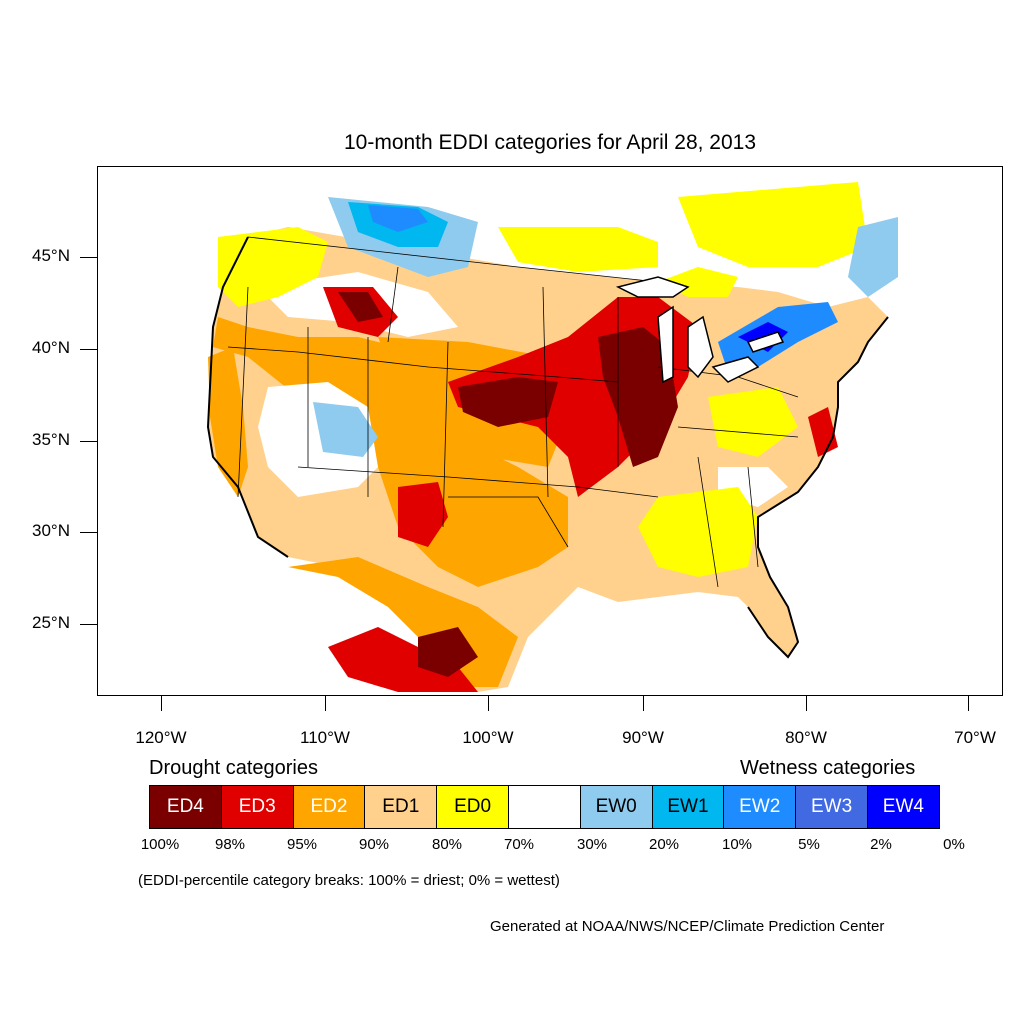 This screenshot has width=1024, height=1024. What do you see at coordinates (664, 844) in the screenshot?
I see `pct-label: 20%` at bounding box center [664, 844].